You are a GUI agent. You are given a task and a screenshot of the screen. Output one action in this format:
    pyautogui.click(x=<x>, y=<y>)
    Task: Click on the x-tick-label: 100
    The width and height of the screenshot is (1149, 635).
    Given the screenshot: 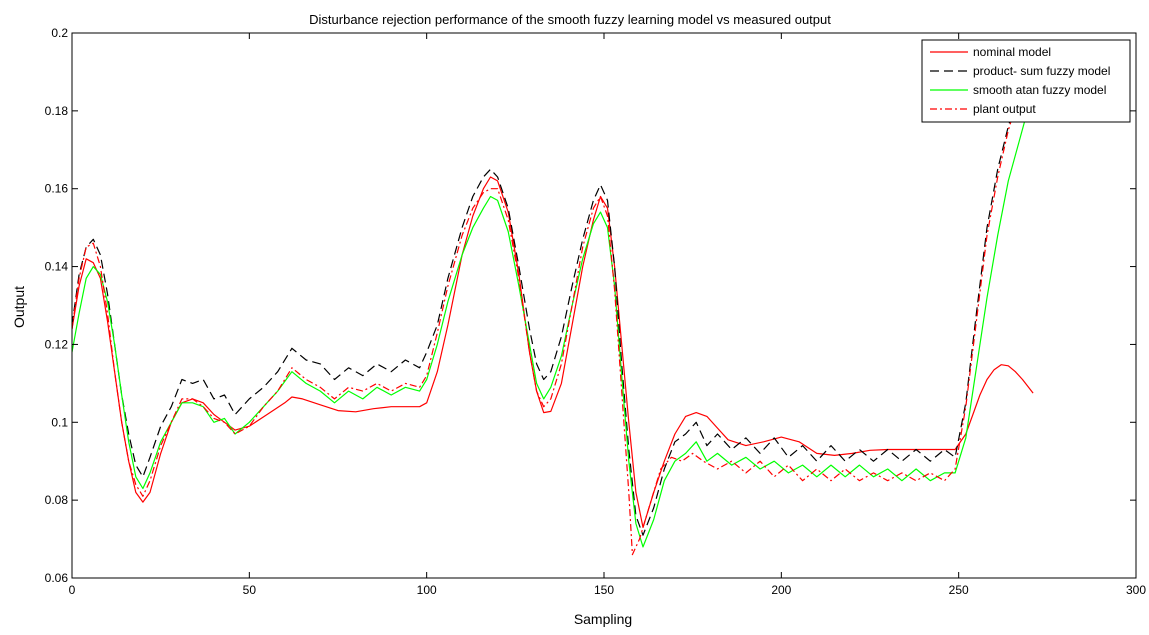 What is the action you would take?
    pyautogui.click(x=427, y=590)
    